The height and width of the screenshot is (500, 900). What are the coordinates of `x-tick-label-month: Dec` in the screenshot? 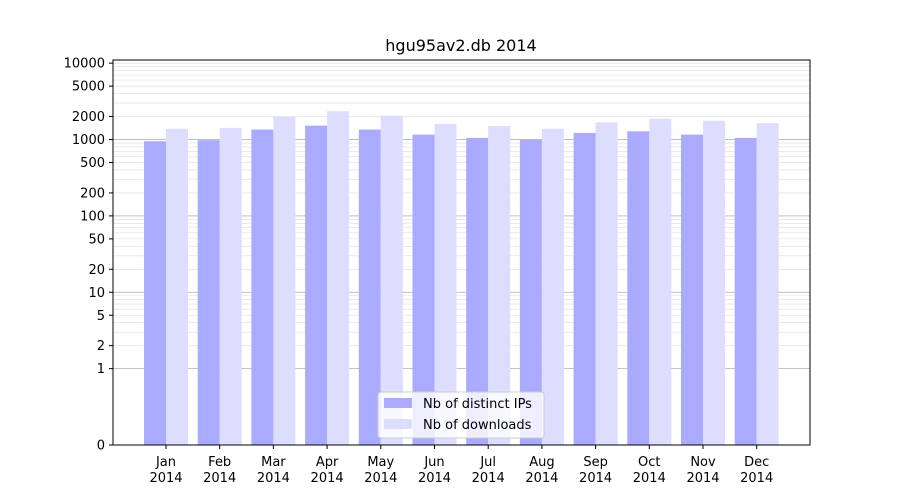 It's located at (756, 462).